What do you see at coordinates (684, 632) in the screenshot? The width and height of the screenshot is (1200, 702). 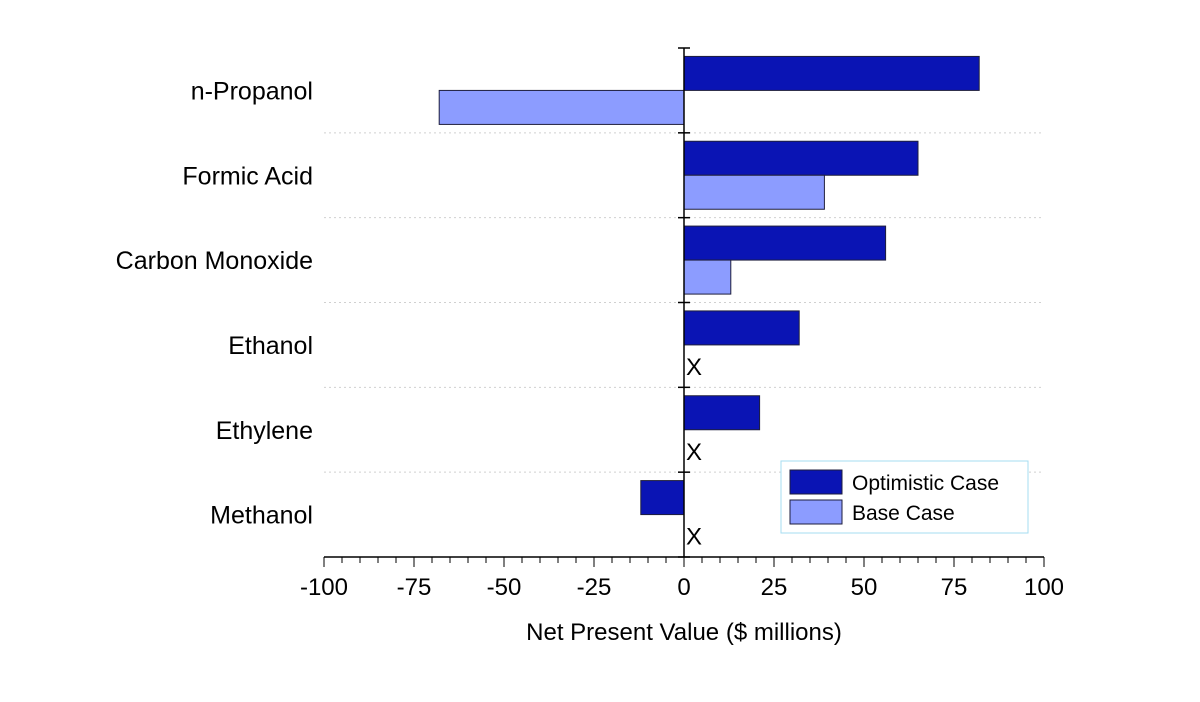 I see `x-axis-title: Net Present Value ($ millions)` at bounding box center [684, 632].